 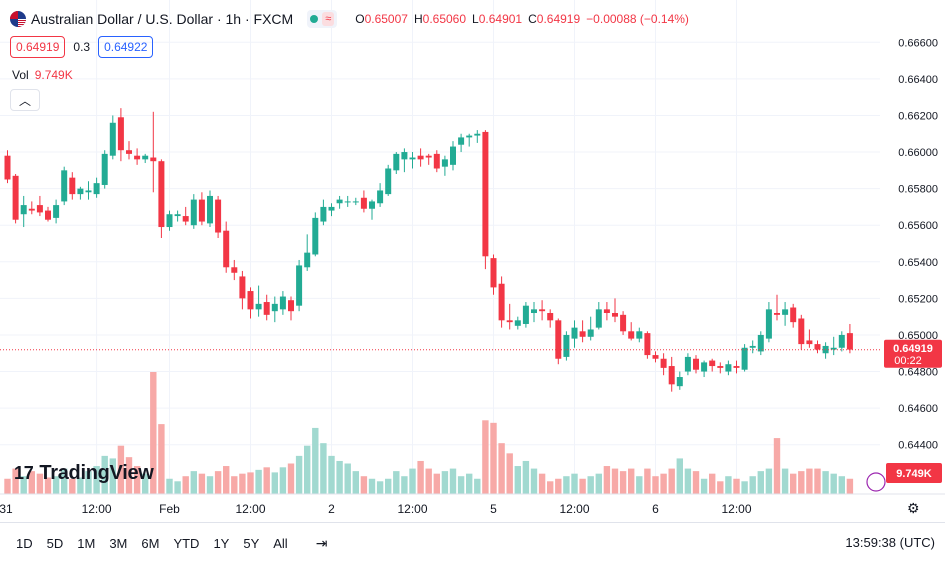 What do you see at coordinates (6, 509) in the screenshot?
I see `time-tick-label: 31` at bounding box center [6, 509].